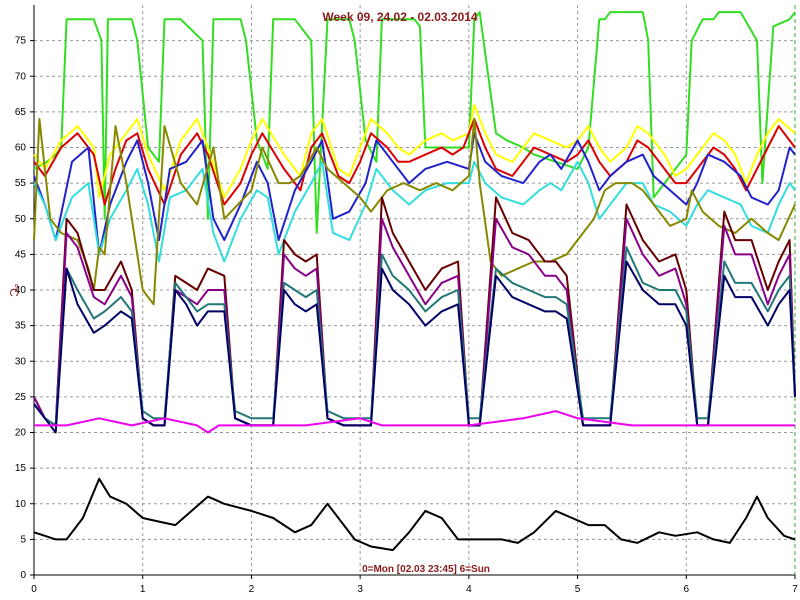  Describe the element at coordinates (469, 589) in the screenshot. I see `x-tick-label: 4` at that location.